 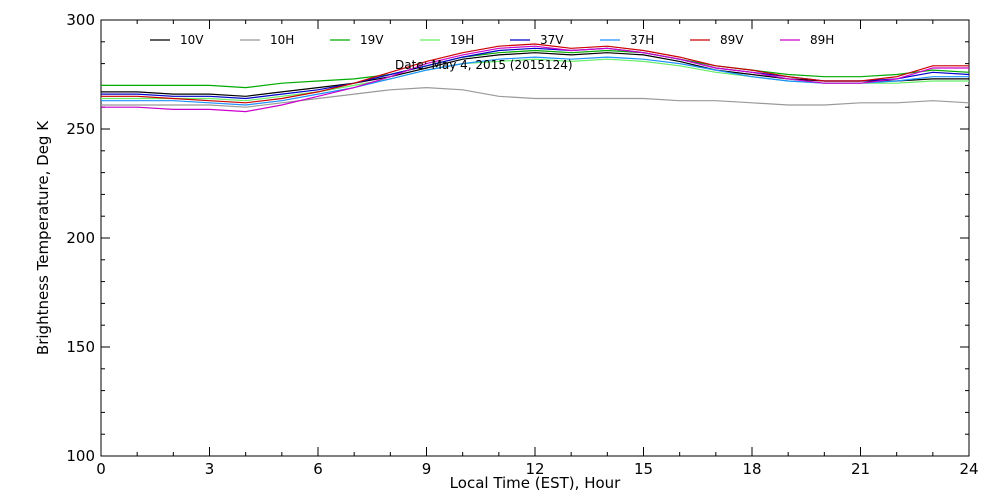 I want to click on legend-label-37v: 37V, so click(x=552, y=40).